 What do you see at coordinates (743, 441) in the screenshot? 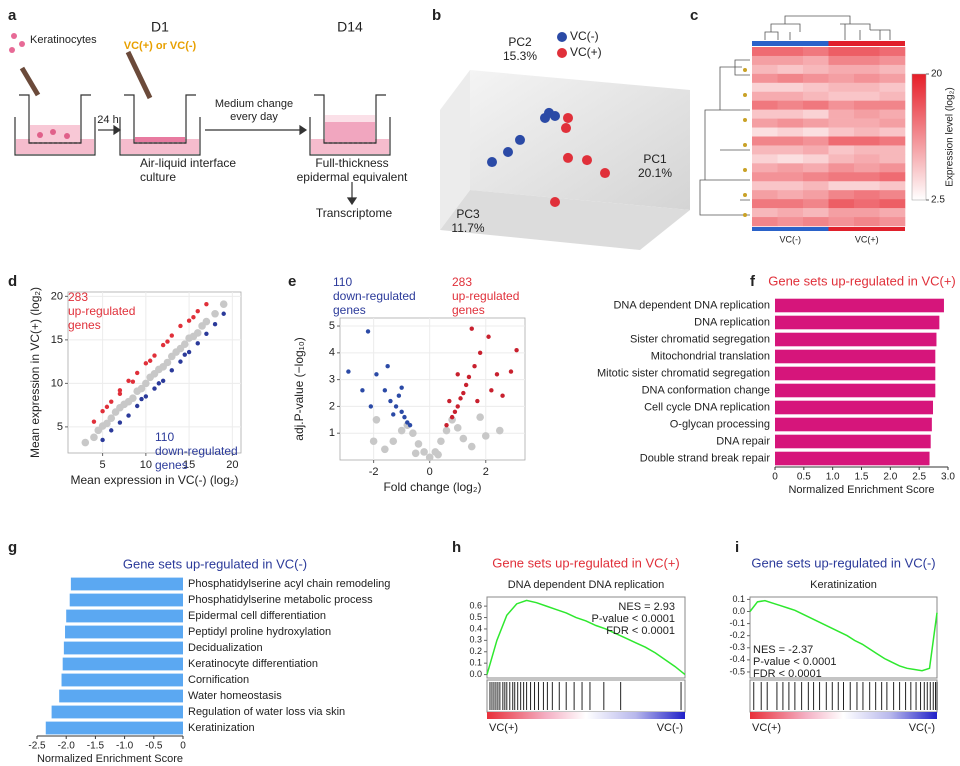
I see `category-label: DNA repair` at bounding box center [743, 441].